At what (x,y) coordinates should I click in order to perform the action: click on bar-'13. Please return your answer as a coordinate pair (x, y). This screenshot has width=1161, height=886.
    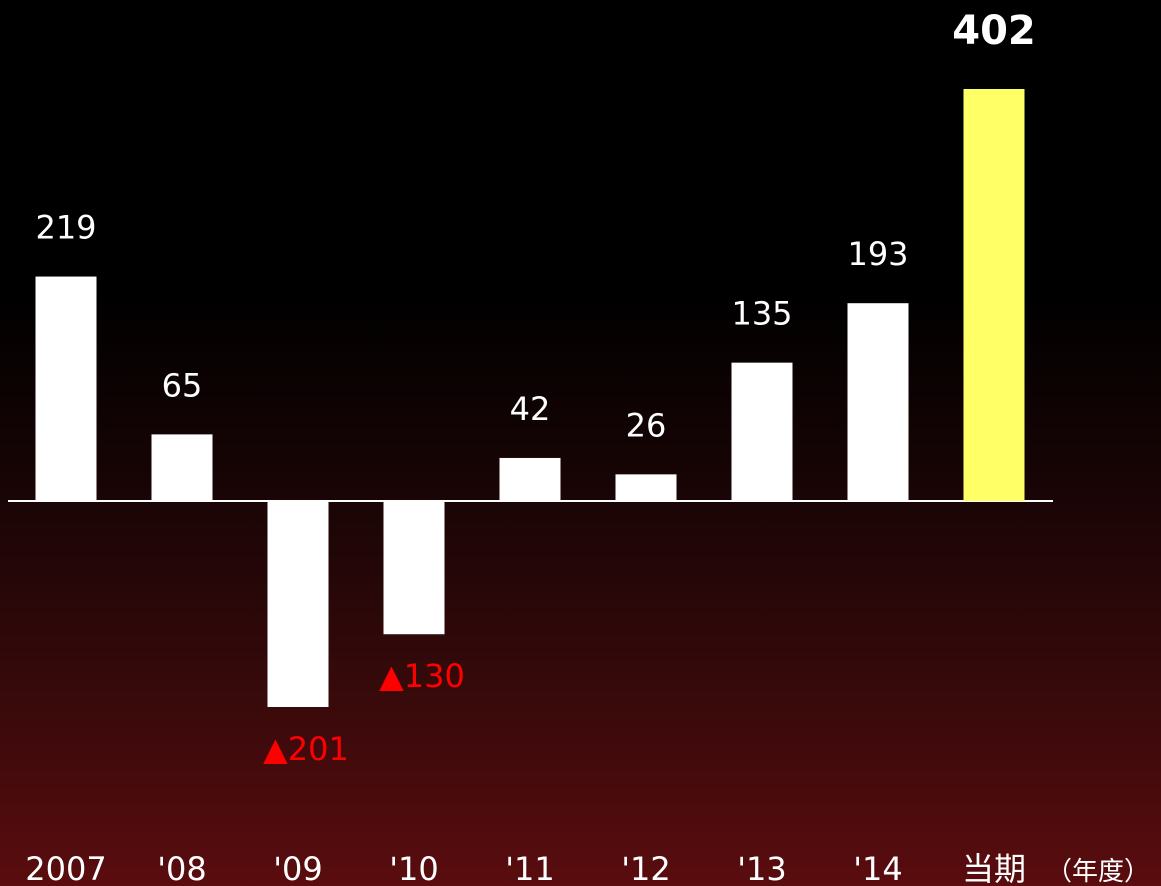
    Looking at the image, I should click on (762, 431).